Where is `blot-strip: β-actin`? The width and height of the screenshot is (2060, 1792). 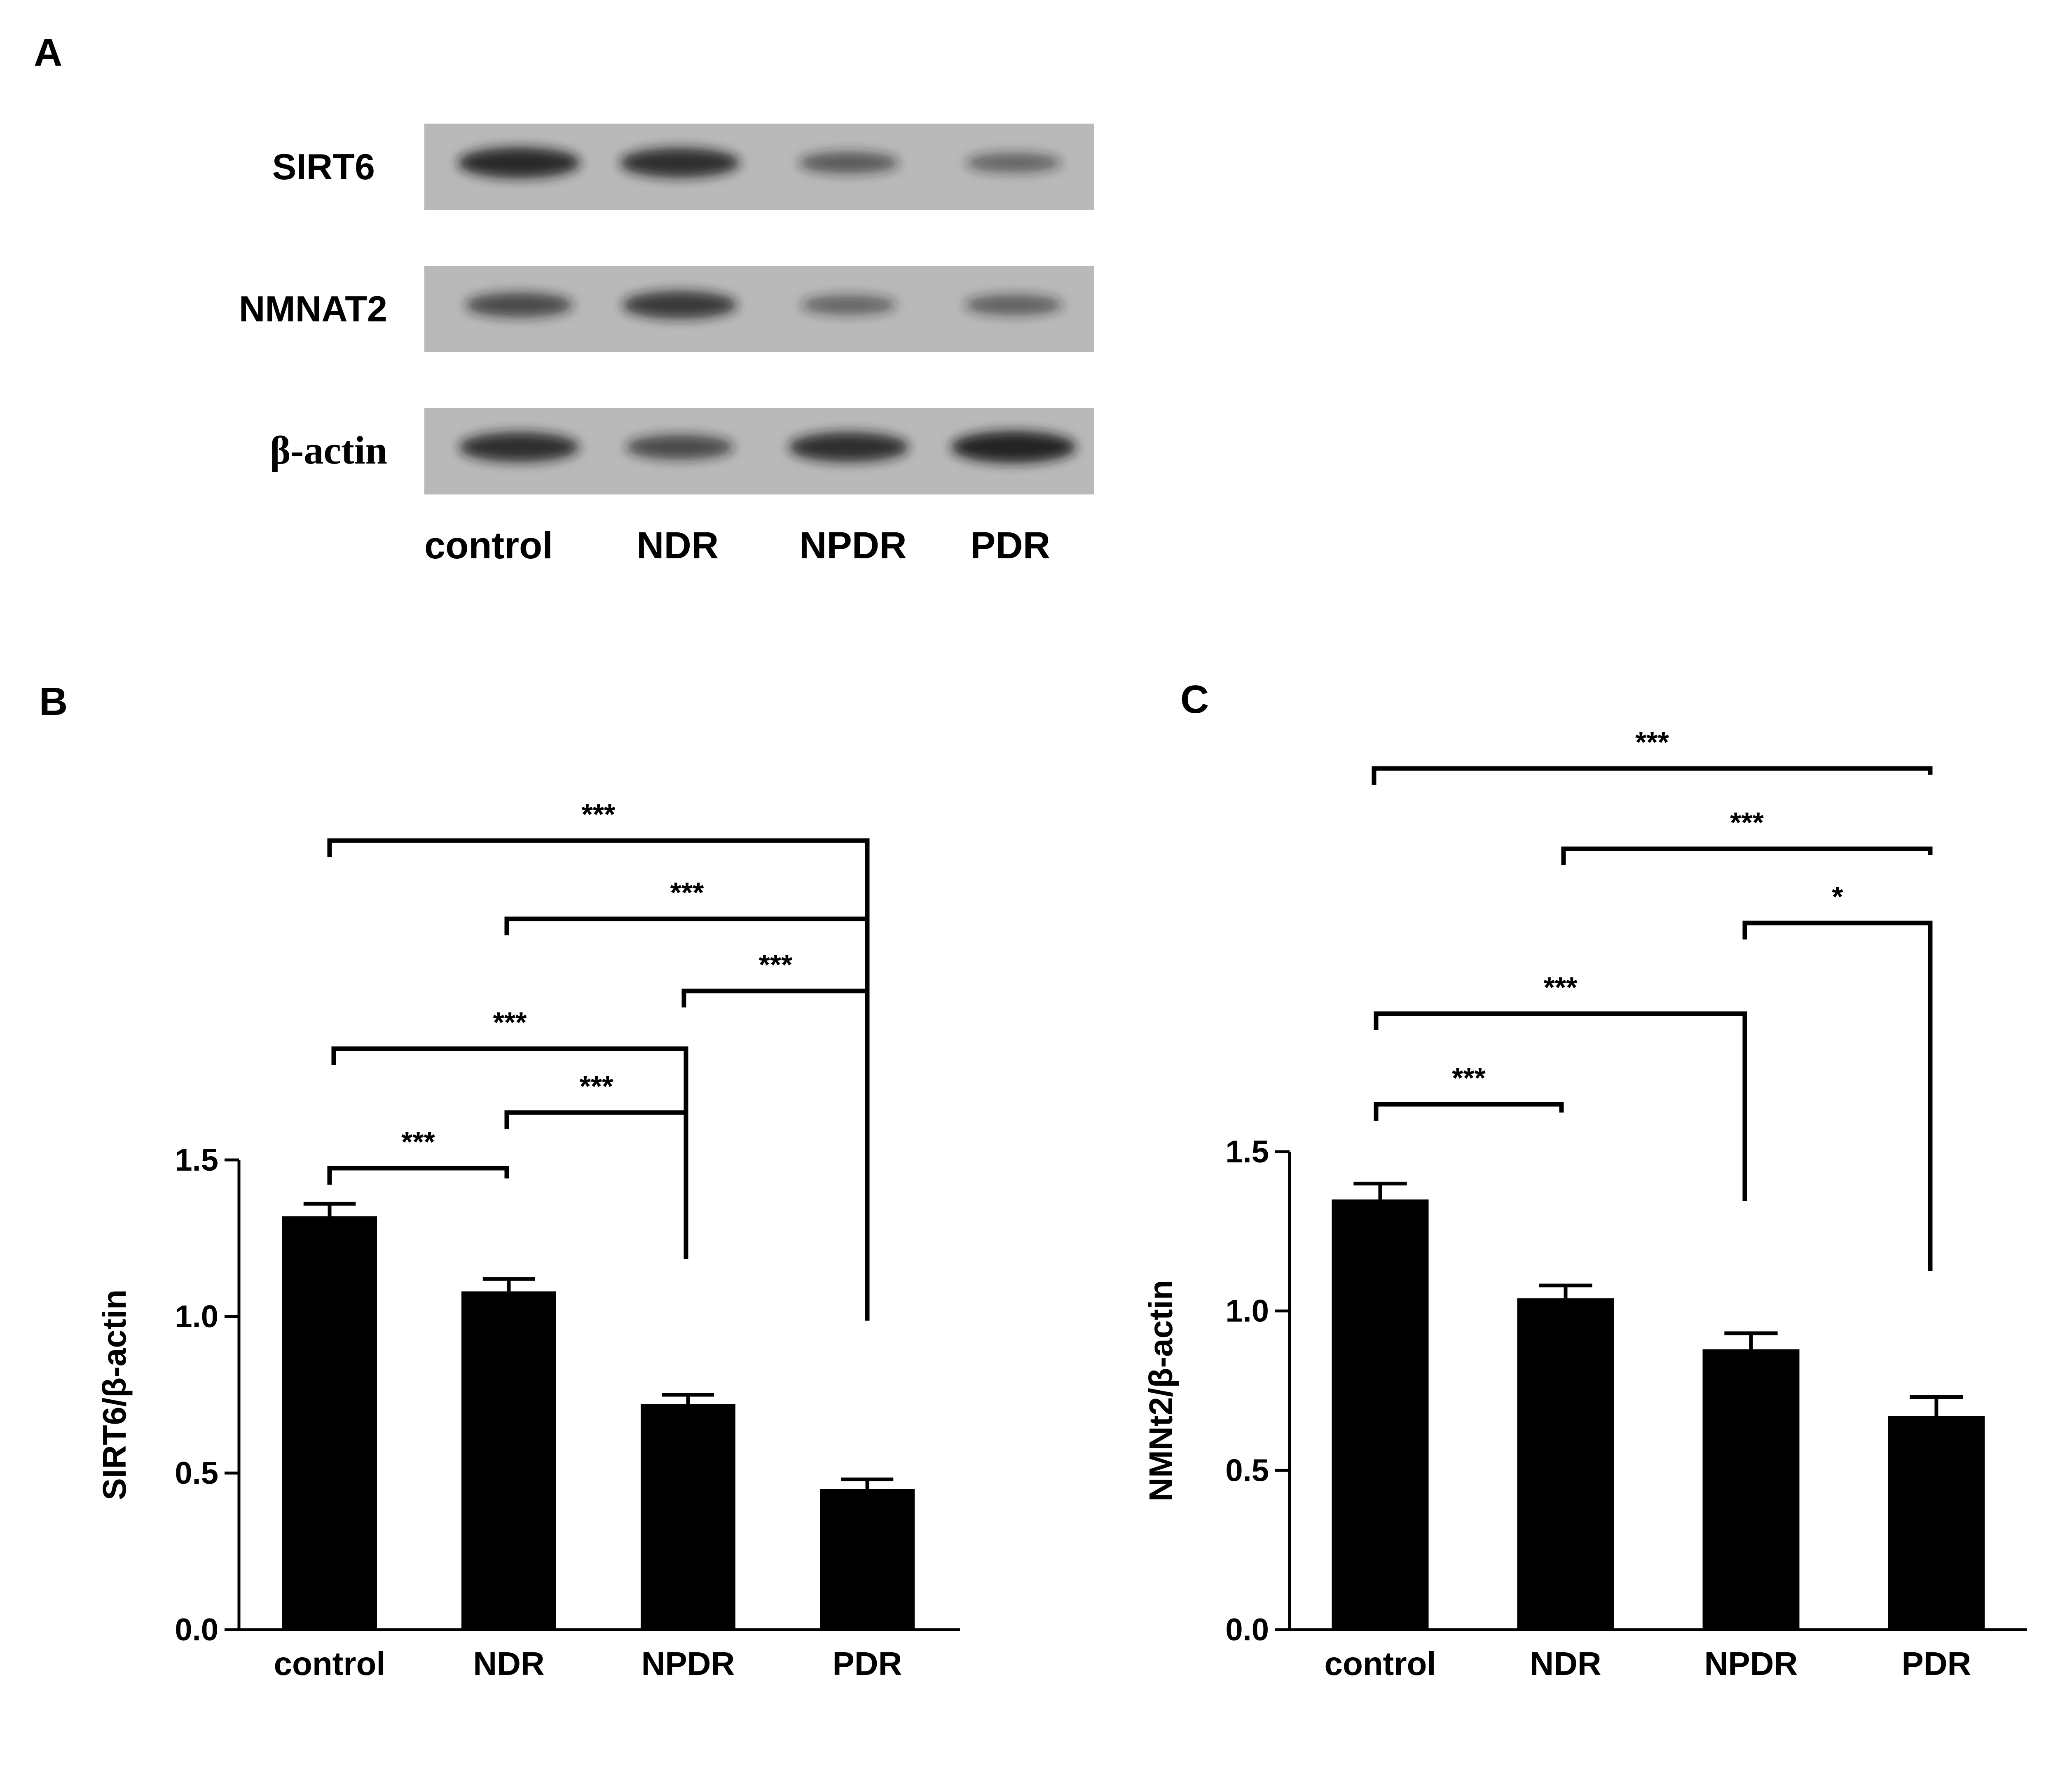 blot-strip: β-actin is located at coordinates (682, 451).